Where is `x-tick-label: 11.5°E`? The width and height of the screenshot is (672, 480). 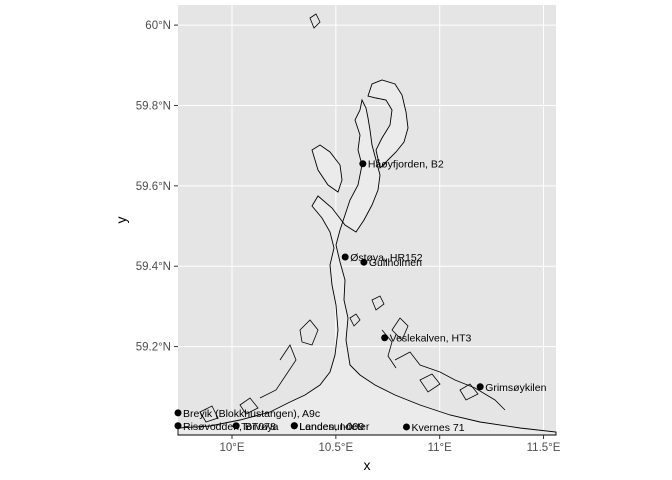 x-tick-label: 11.5°E is located at coordinates (544, 448).